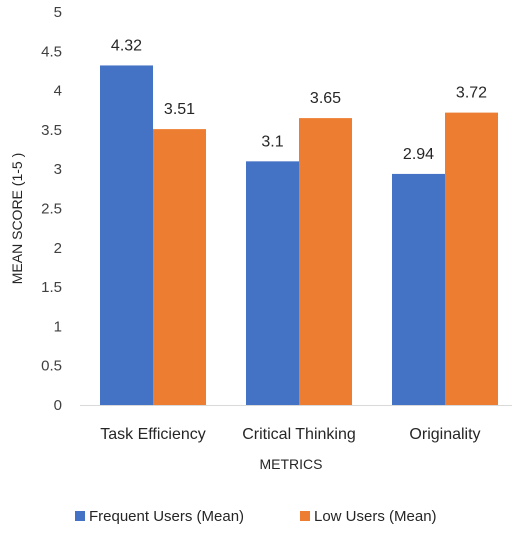  I want to click on y-tick-label: 1, so click(58, 326).